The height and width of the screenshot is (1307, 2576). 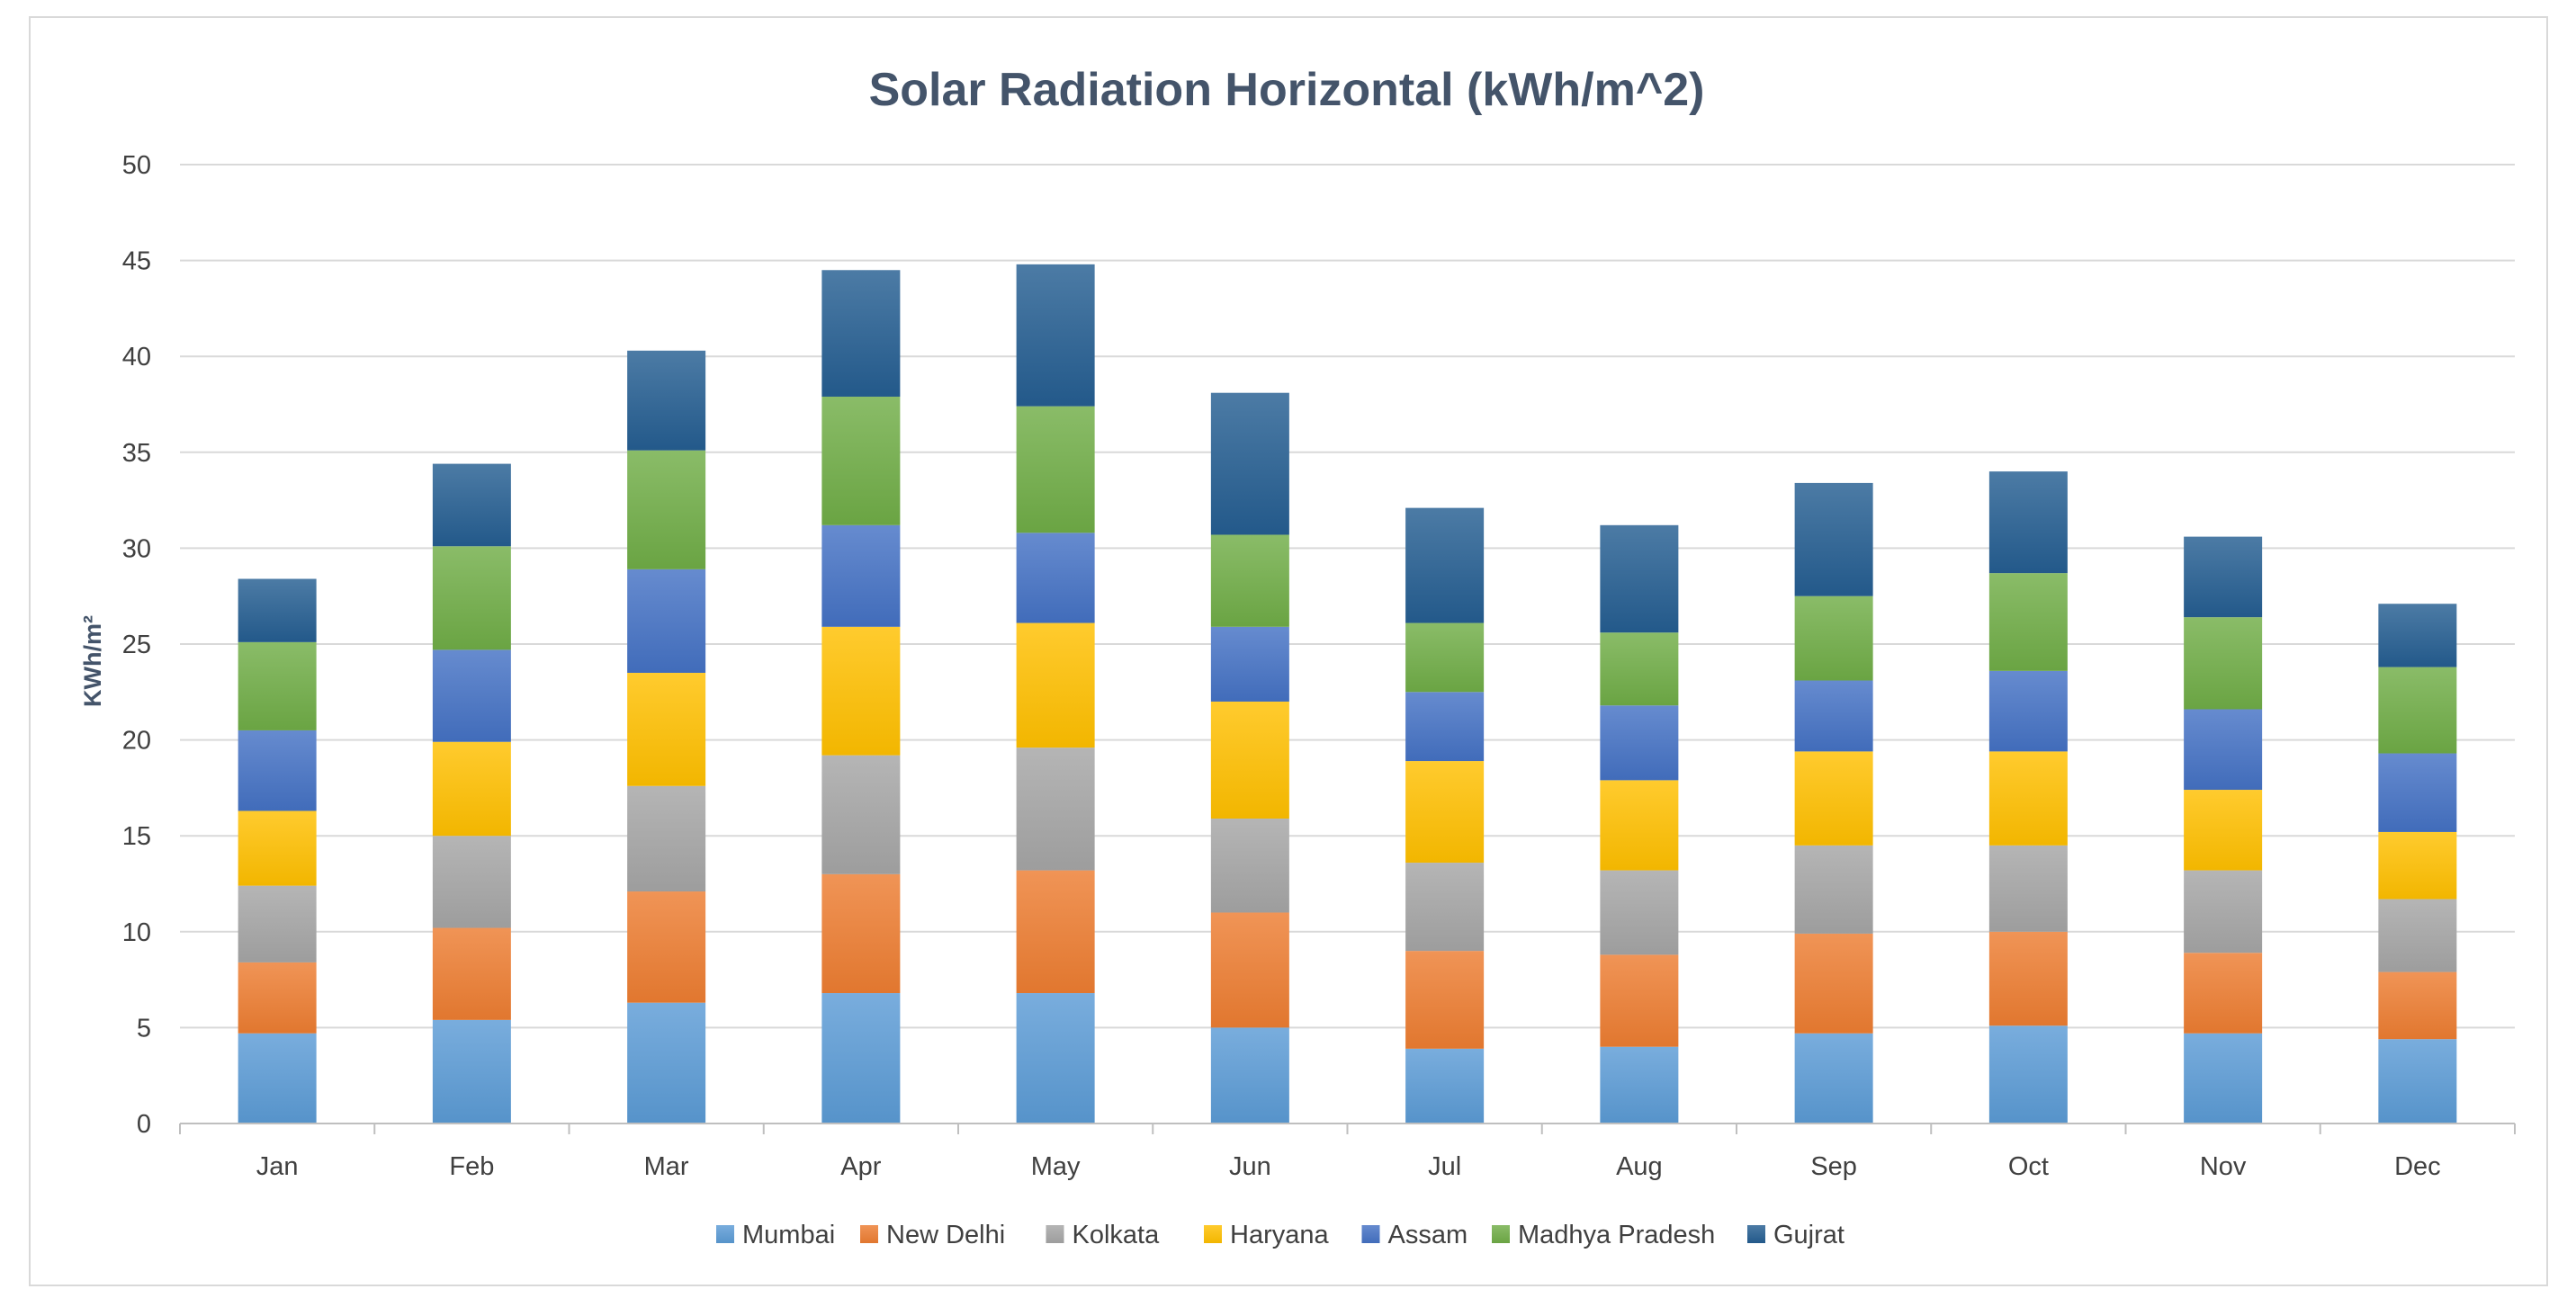 What do you see at coordinates (861, 1058) in the screenshot?
I see `bar-mumbai-apr` at bounding box center [861, 1058].